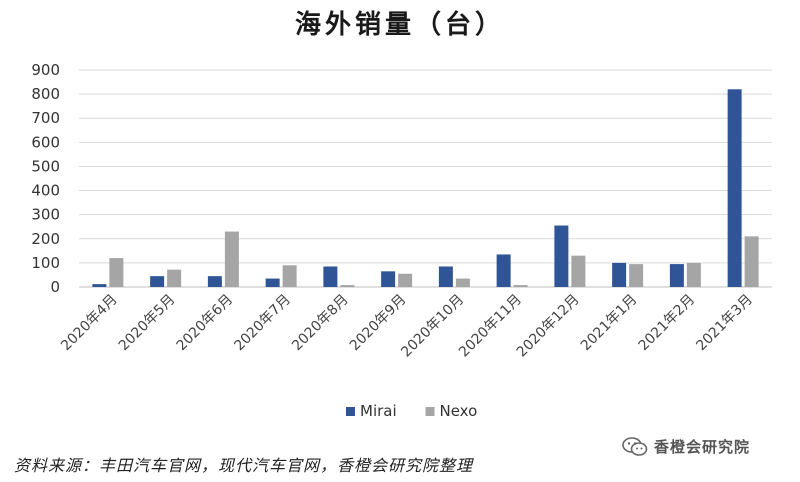 Image resolution: width=800 pixels, height=482 pixels. What do you see at coordinates (702, 447) in the screenshot?
I see `watermark-text: 香橙会研究院` at bounding box center [702, 447].